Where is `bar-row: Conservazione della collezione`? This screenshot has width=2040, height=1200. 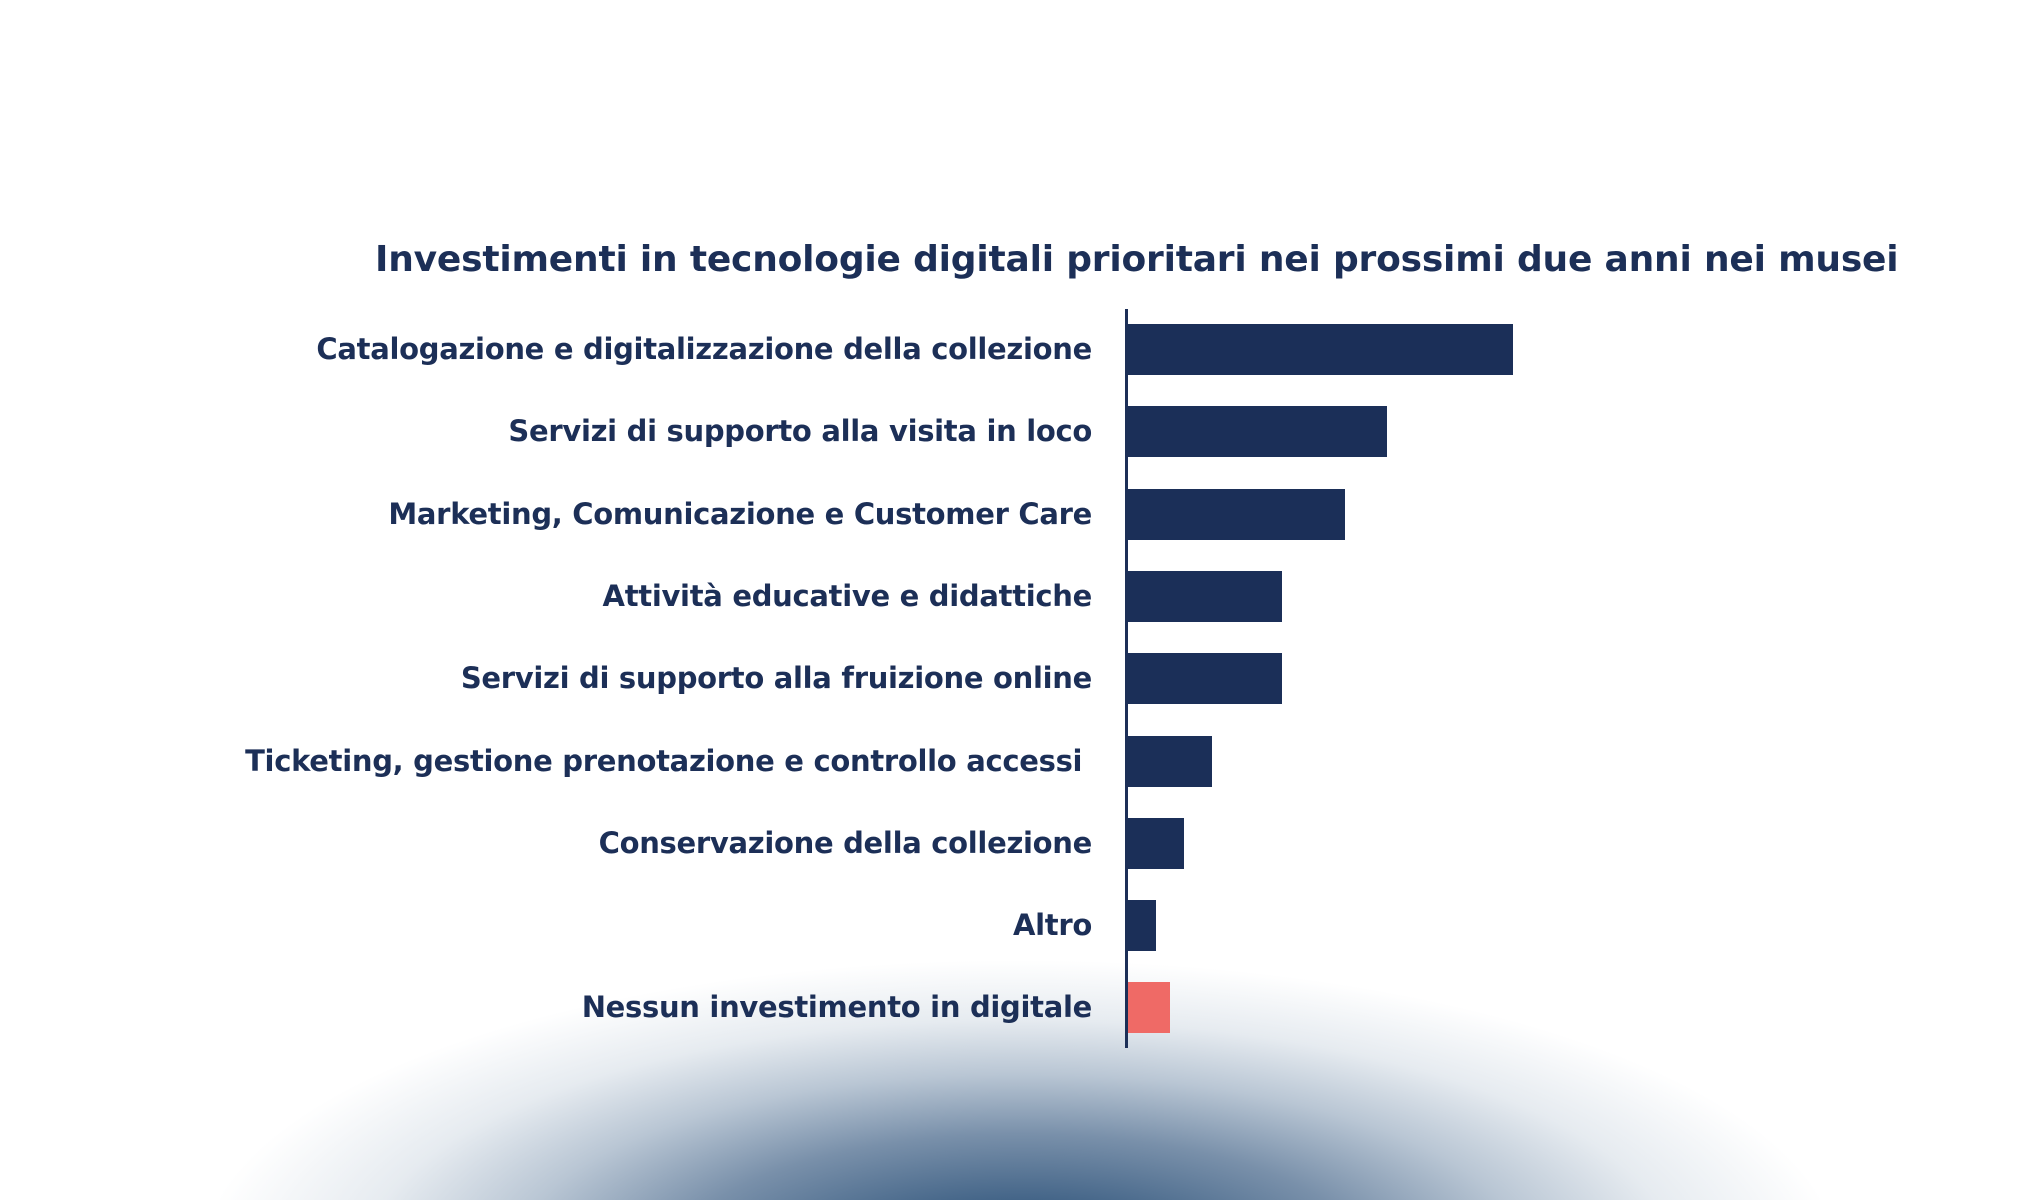
bar-row: Conservazione della collezione is located at coordinates (1020, 843).